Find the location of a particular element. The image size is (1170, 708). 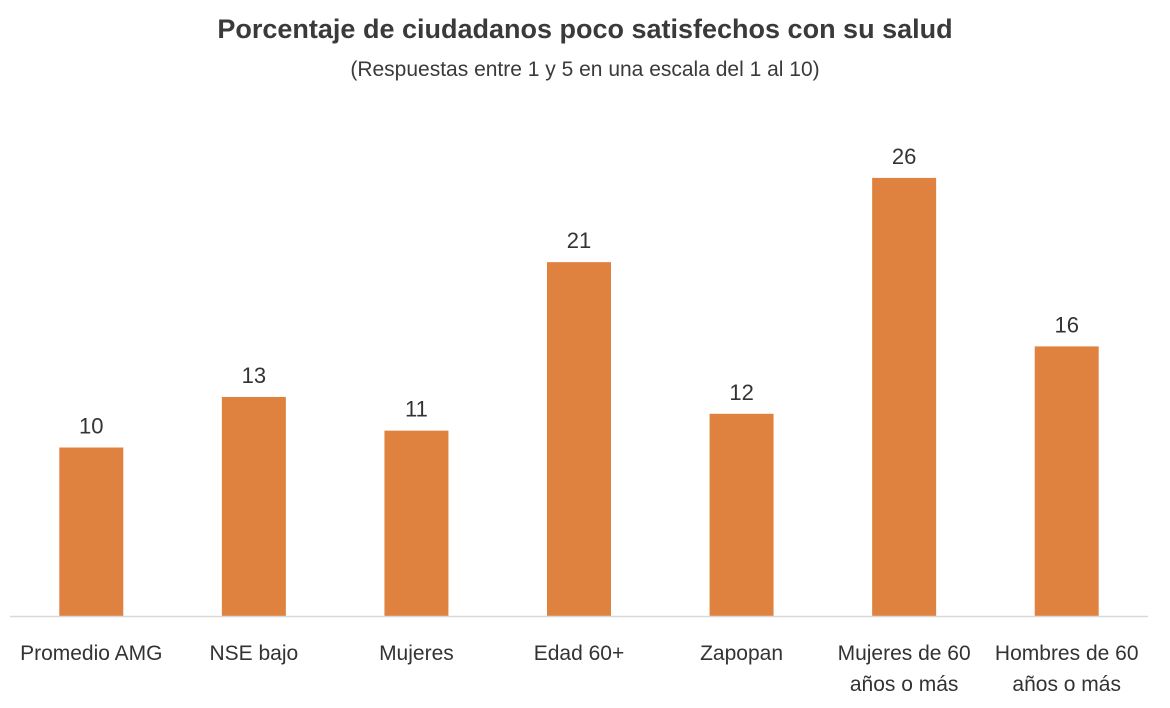

category-label-5: Mujeres de 60 años o más is located at coordinates (904, 669).